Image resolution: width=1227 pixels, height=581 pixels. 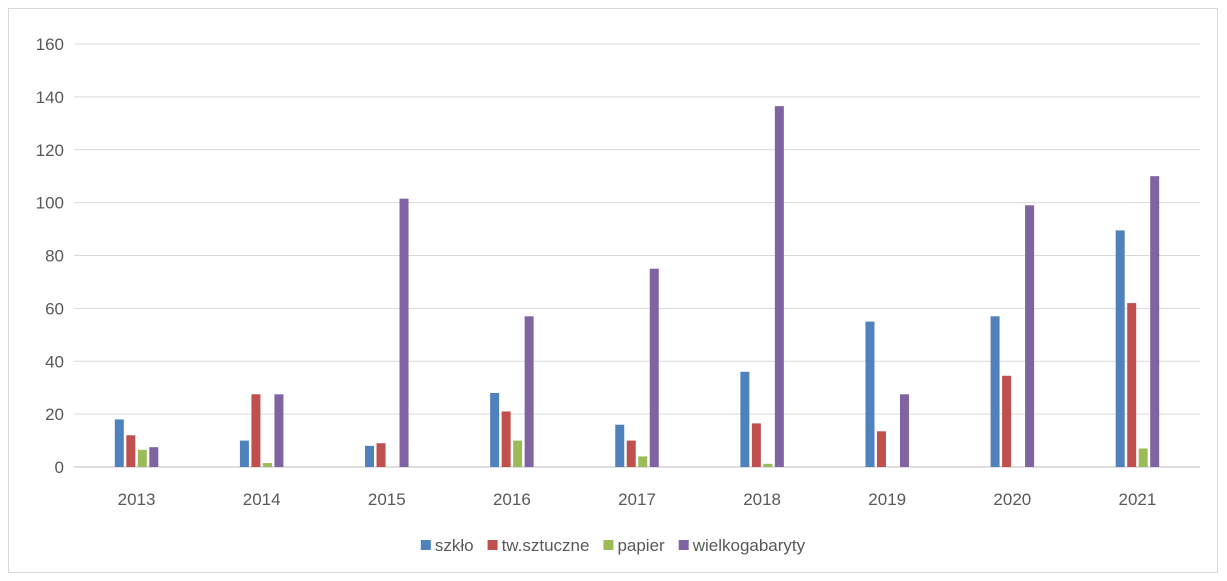 What do you see at coordinates (762, 499) in the screenshot?
I see `x-tick-label-2018: 2018` at bounding box center [762, 499].